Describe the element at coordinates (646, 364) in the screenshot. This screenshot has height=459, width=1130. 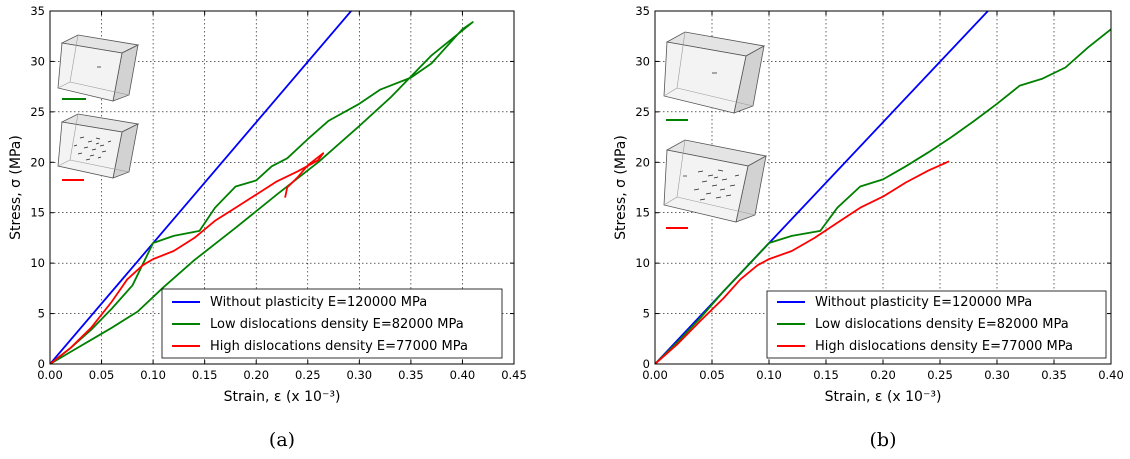
I see `y-tick-label-b: 0` at that location.